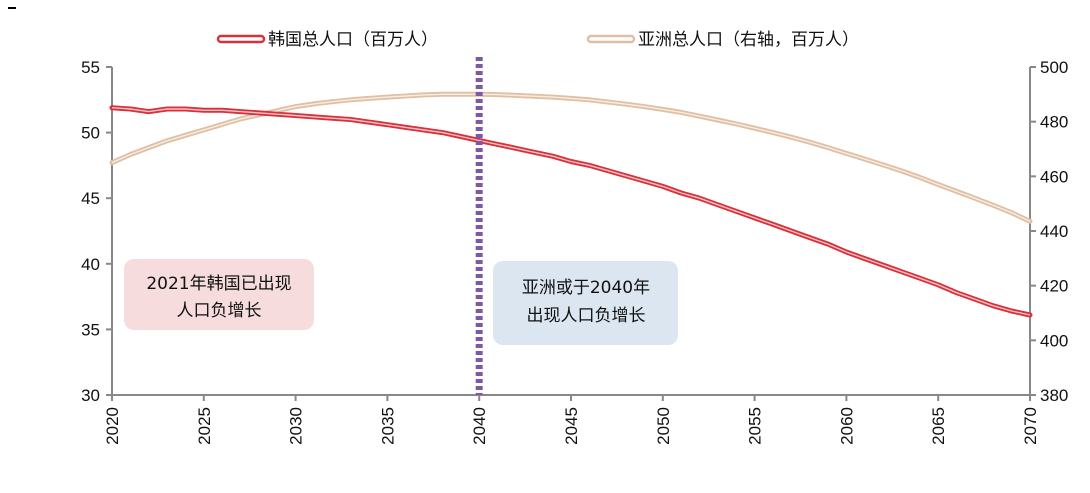 The width and height of the screenshot is (1090, 493). I want to click on right-axis-ticks: 500 480 460 440 420 400 380, so click(1049, 231).